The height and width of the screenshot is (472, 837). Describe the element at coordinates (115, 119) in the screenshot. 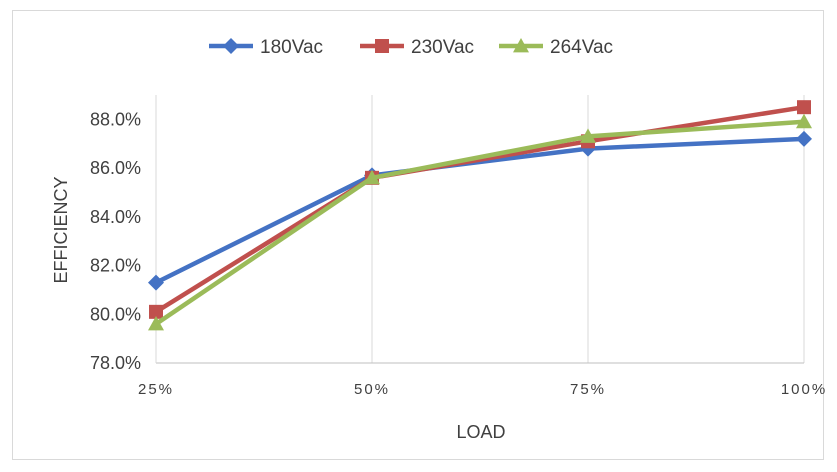

I see `y-tick-label: 88.0%` at that location.